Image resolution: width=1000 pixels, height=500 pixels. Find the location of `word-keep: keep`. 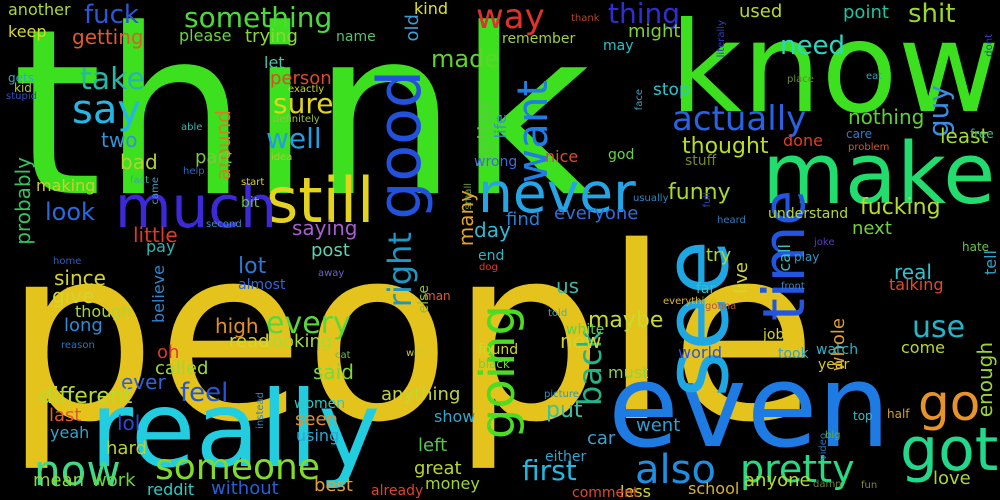

word-keep: keep is located at coordinates (27, 31).